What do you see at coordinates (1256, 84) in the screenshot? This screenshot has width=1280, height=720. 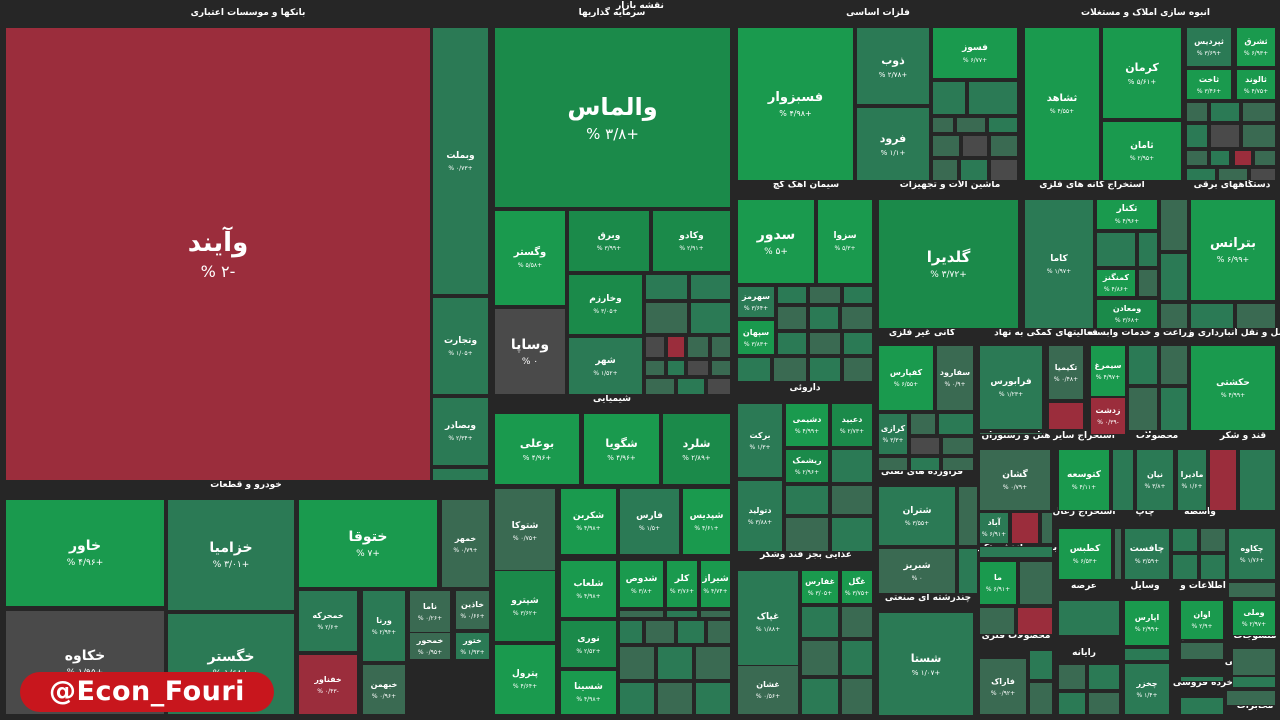 I see `stock-tile: ثالوند +۴/۷۵ %` at bounding box center [1256, 84].